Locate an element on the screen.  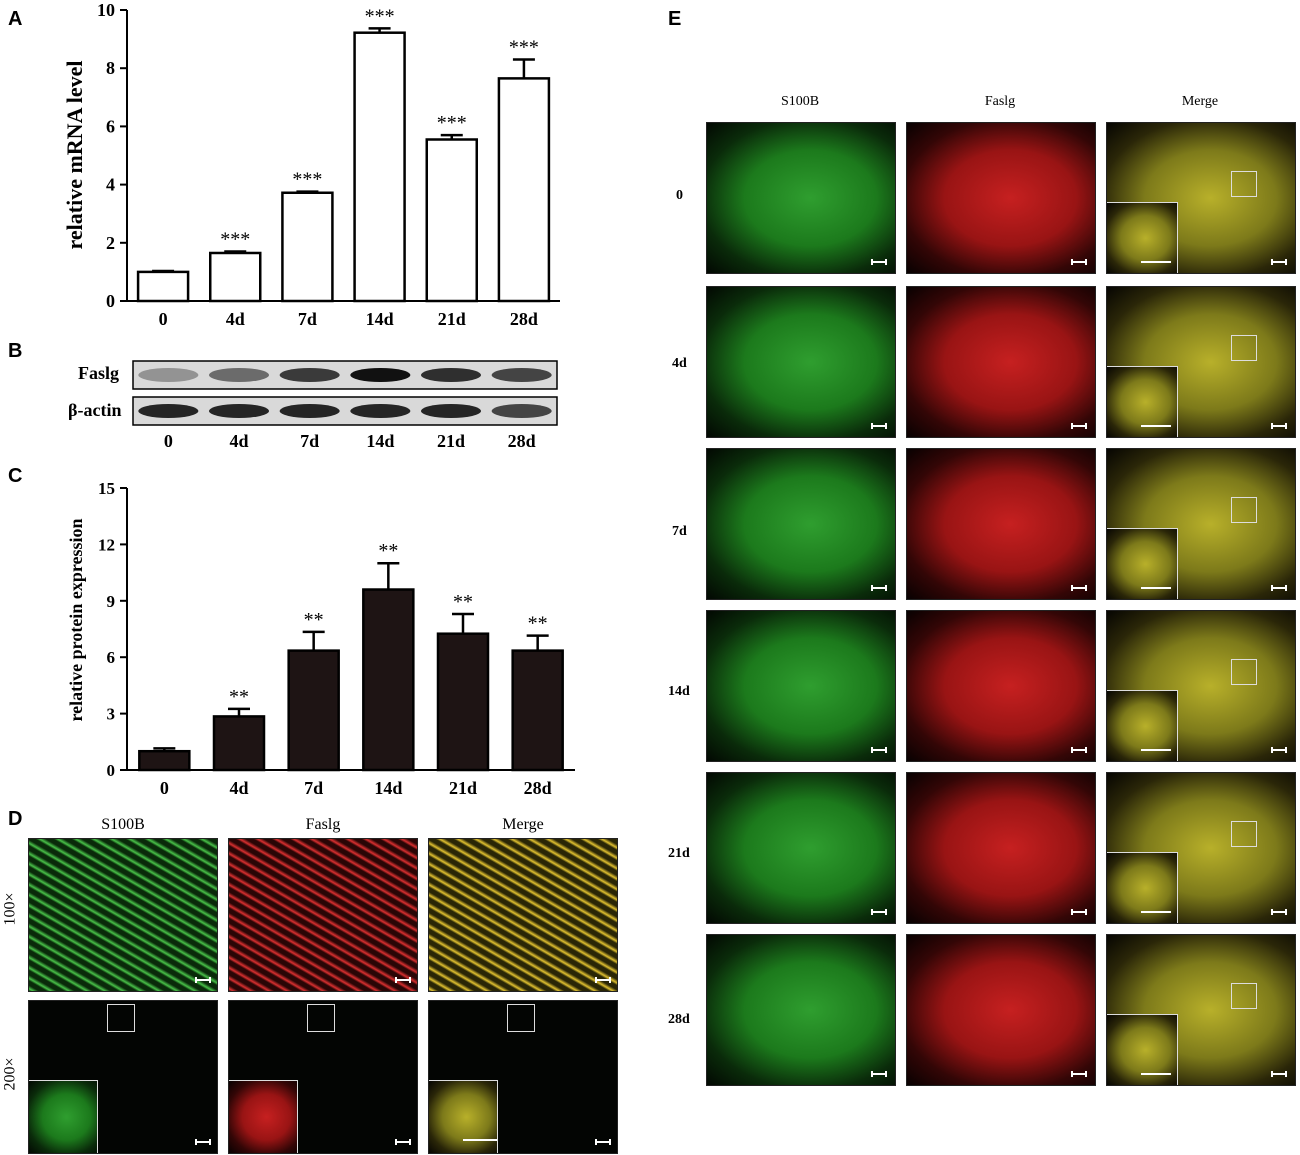
e-col-merge: Merge is located at coordinates (1200, 101).